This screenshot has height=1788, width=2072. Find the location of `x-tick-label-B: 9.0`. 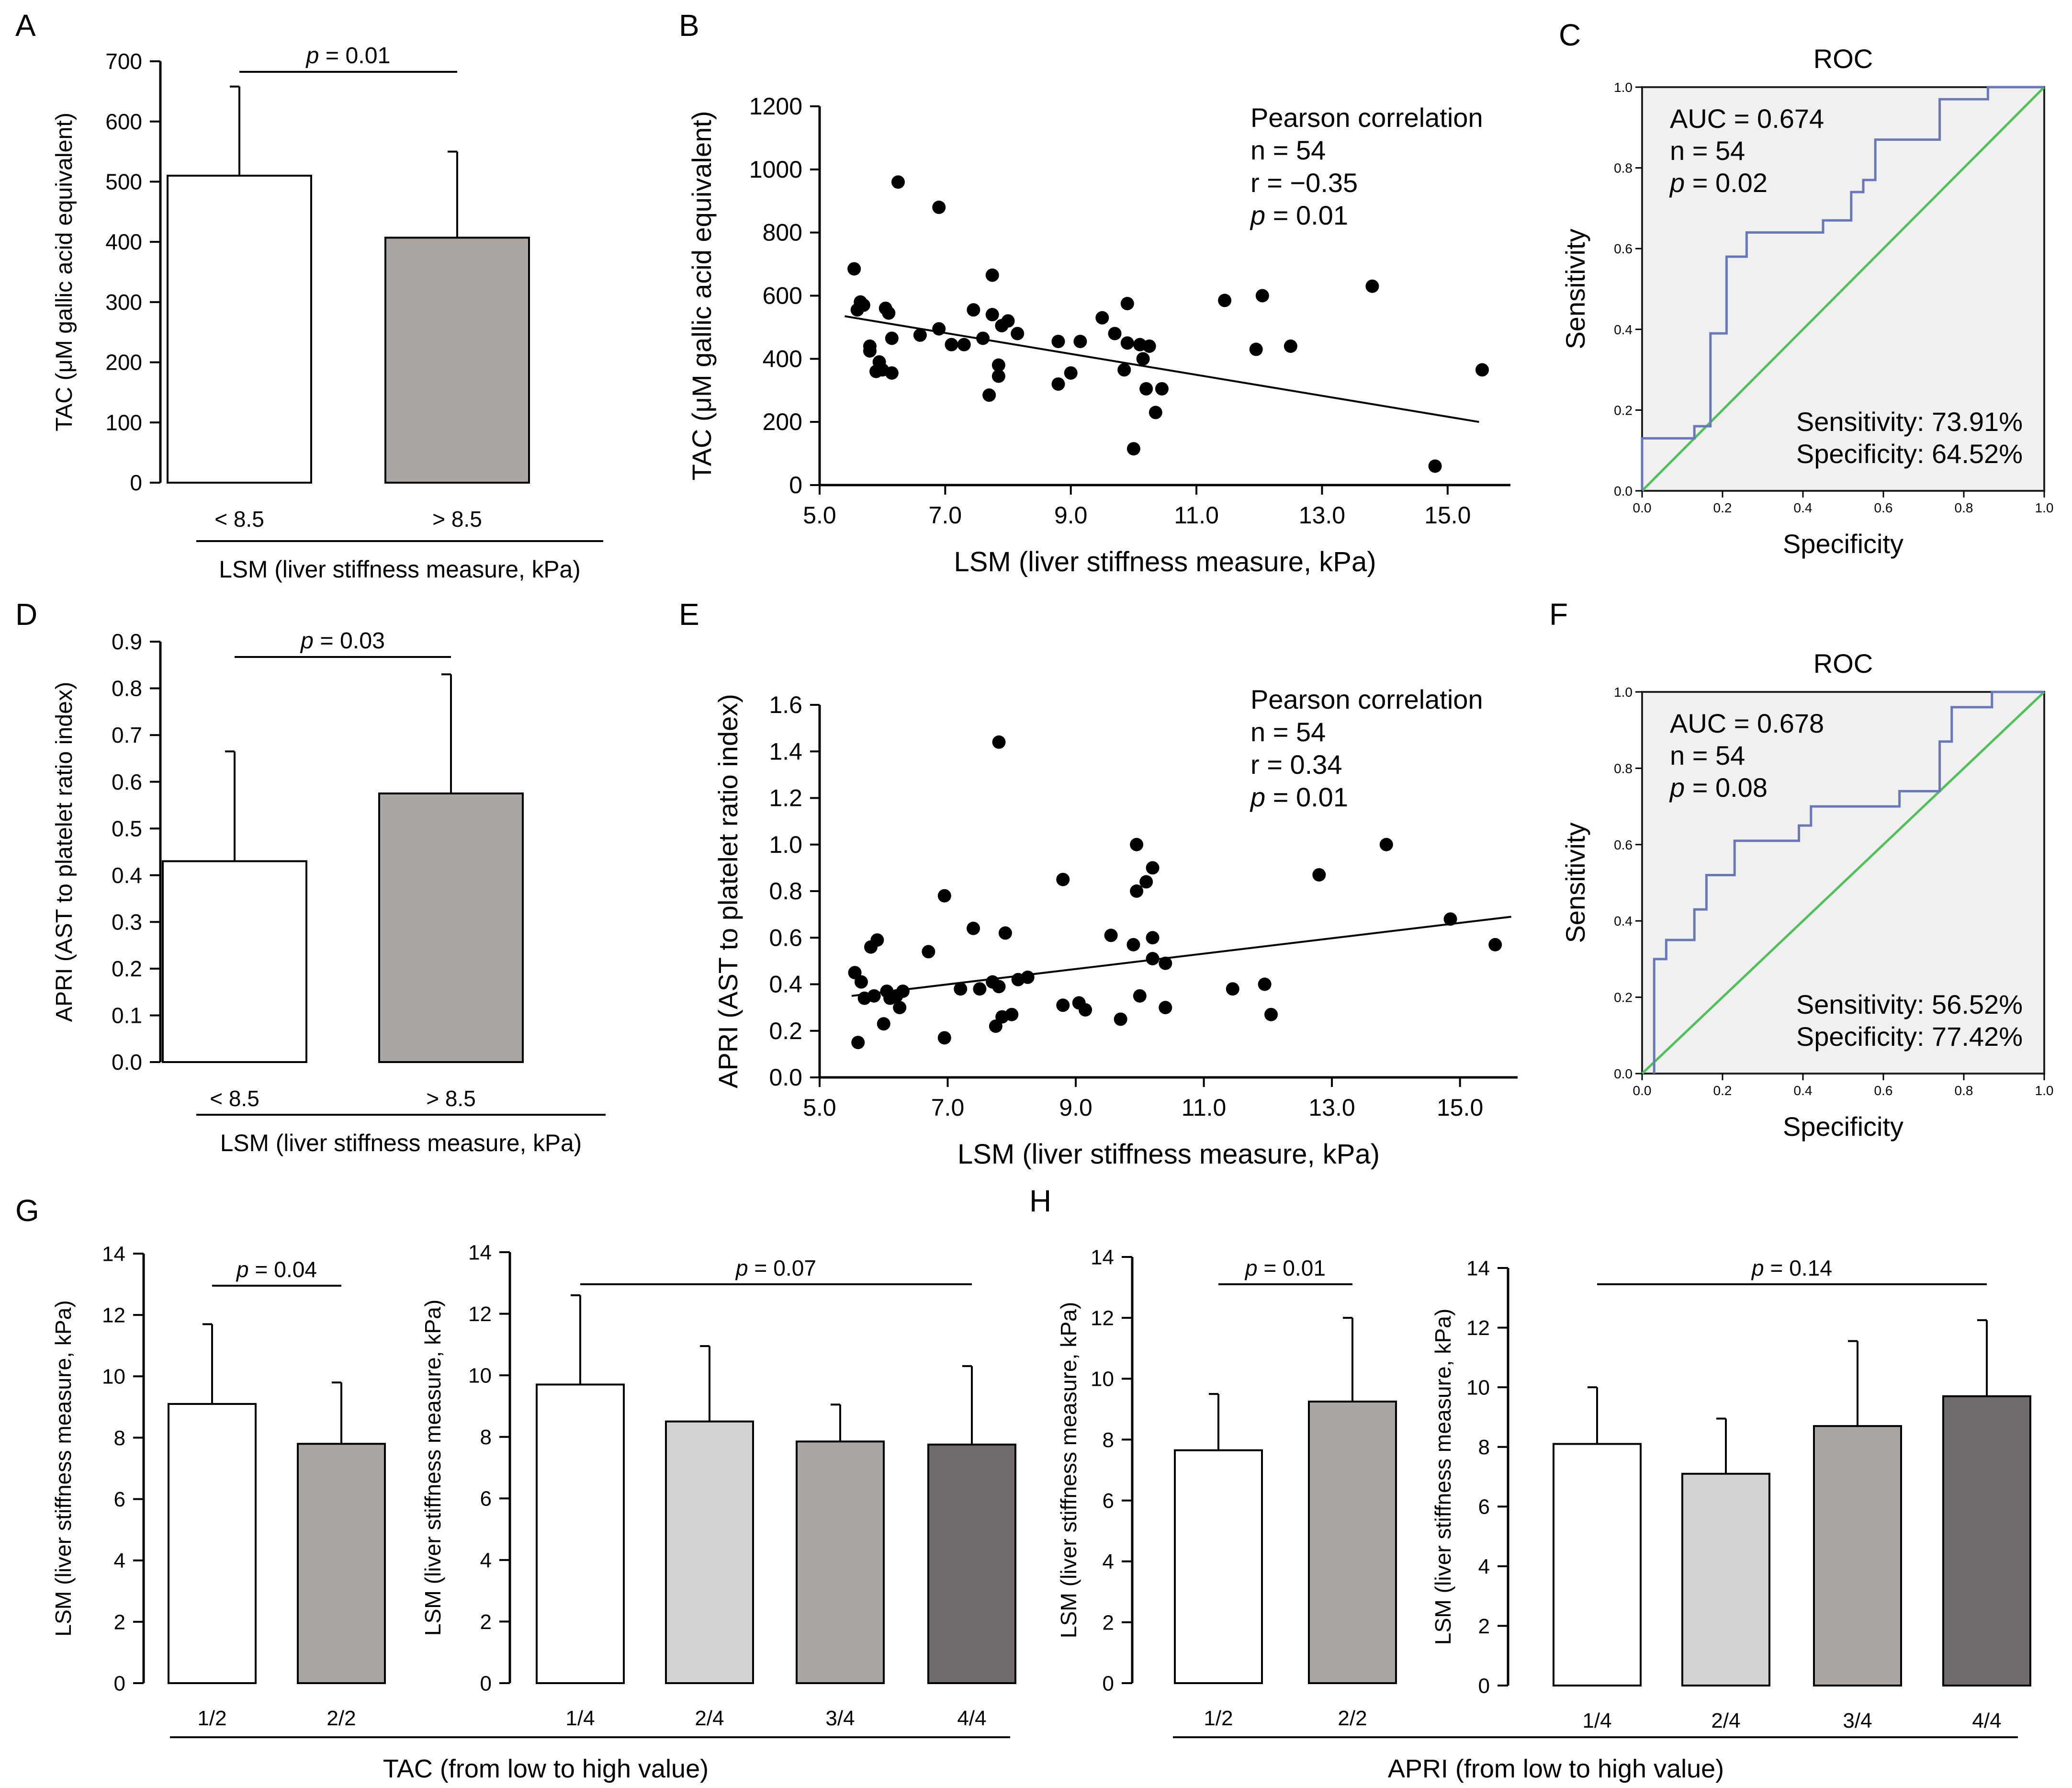

x-tick-label-B: 9.0 is located at coordinates (1071, 515).